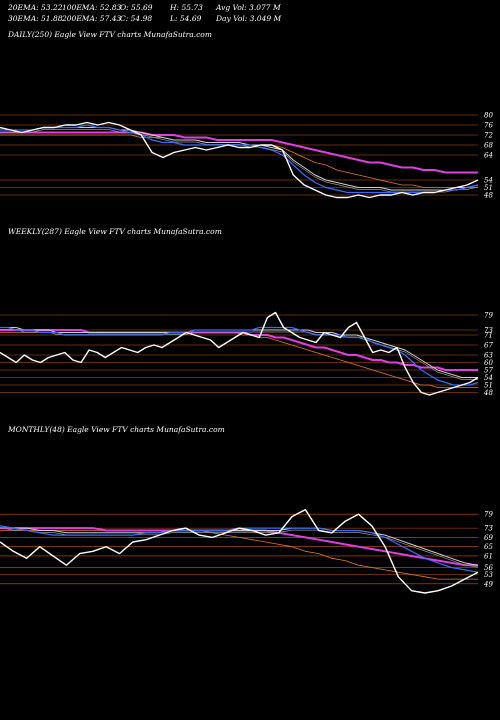  I want to click on weekly-tick-label-6: 57, so click(488, 371).